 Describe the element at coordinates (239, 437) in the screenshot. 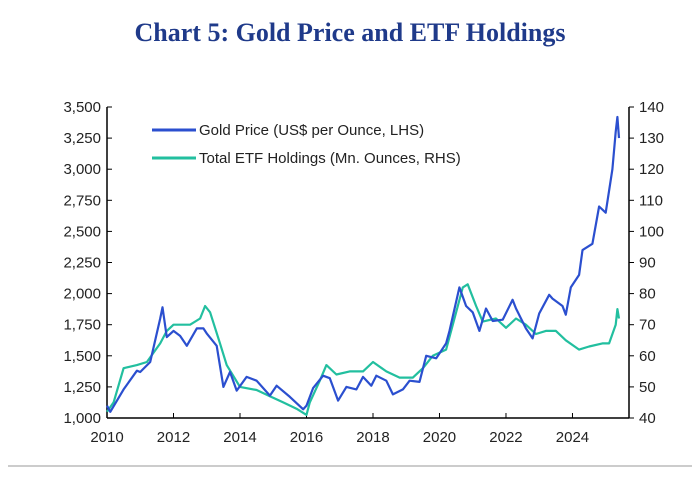

I see `x-tick-label: 2014` at that location.